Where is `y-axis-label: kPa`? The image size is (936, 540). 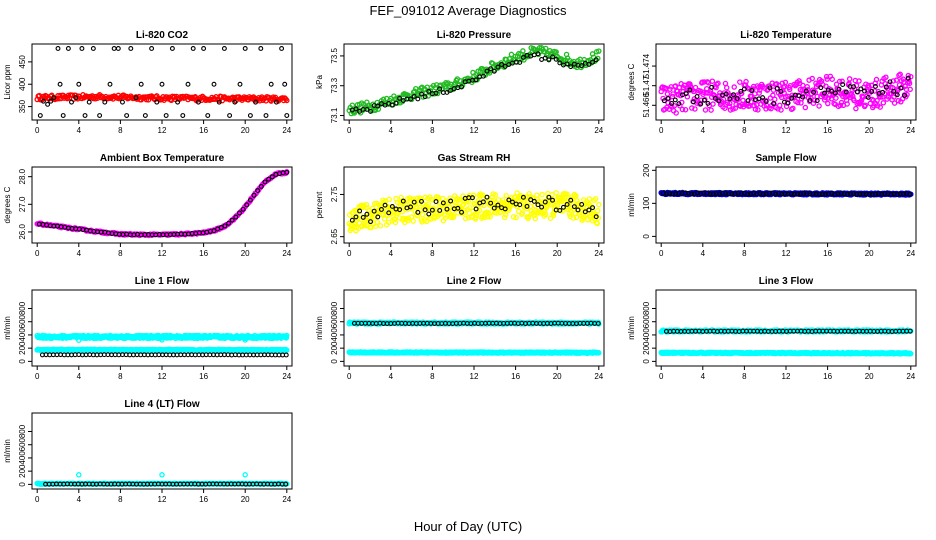
y-axis-label: kPa is located at coordinates (319, 82).